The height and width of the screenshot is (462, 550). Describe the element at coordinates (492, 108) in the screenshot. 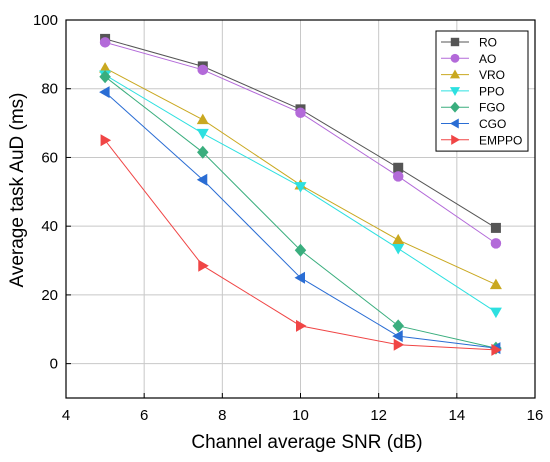

I see `legend-label-fgo: FGO` at that location.